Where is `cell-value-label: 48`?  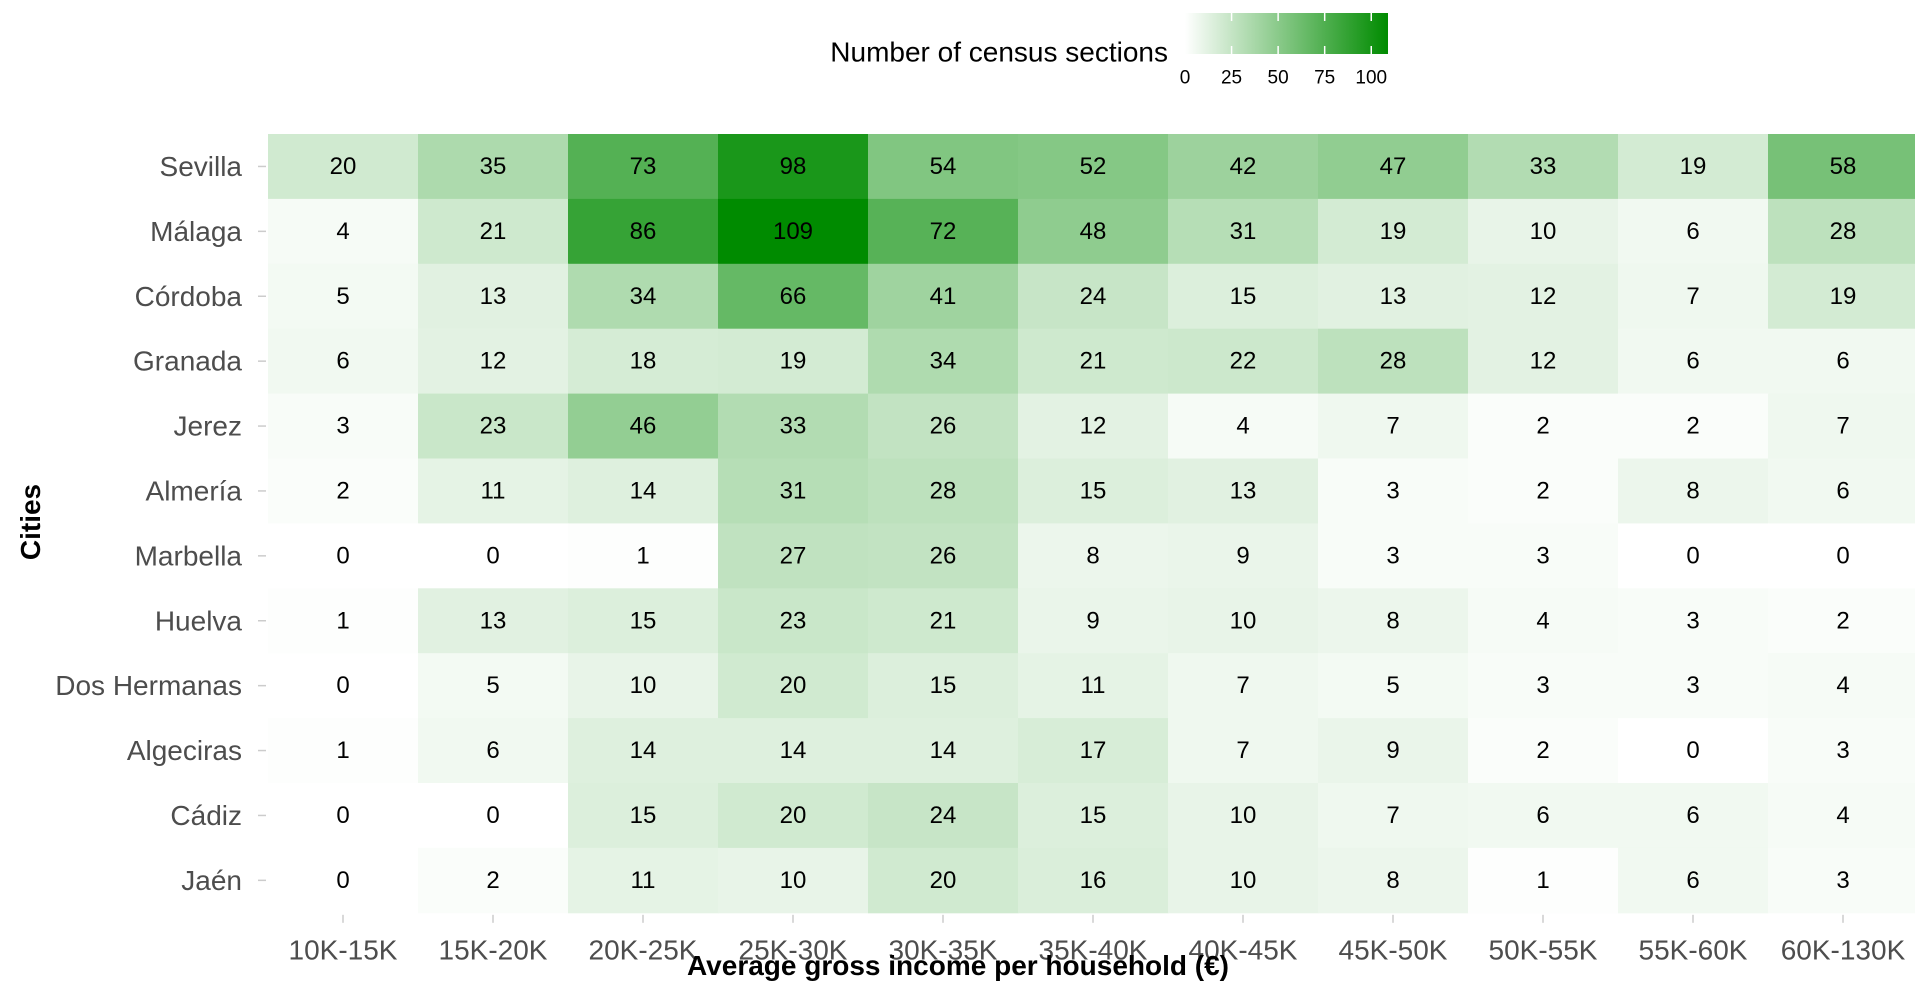
cell-value-label: 48 is located at coordinates (1093, 231).